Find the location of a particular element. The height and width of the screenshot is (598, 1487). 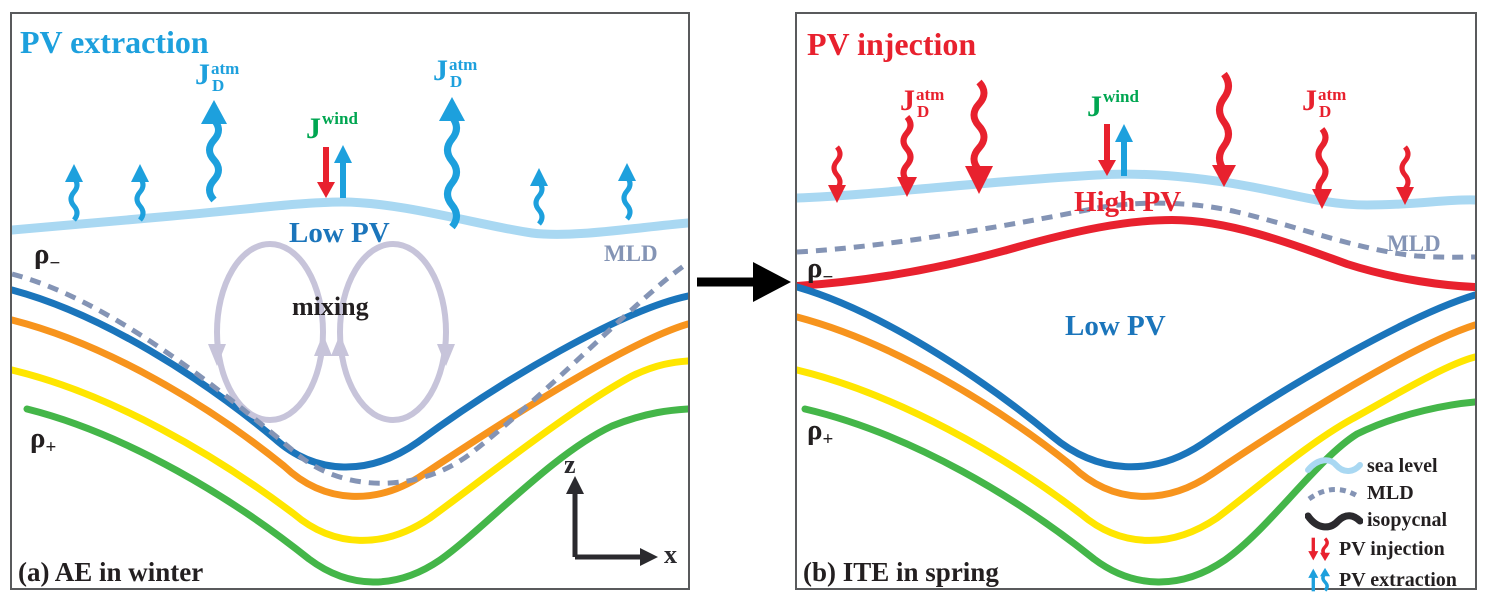

legend-item-isopycnal: isopycnal is located at coordinates (1391, 519).